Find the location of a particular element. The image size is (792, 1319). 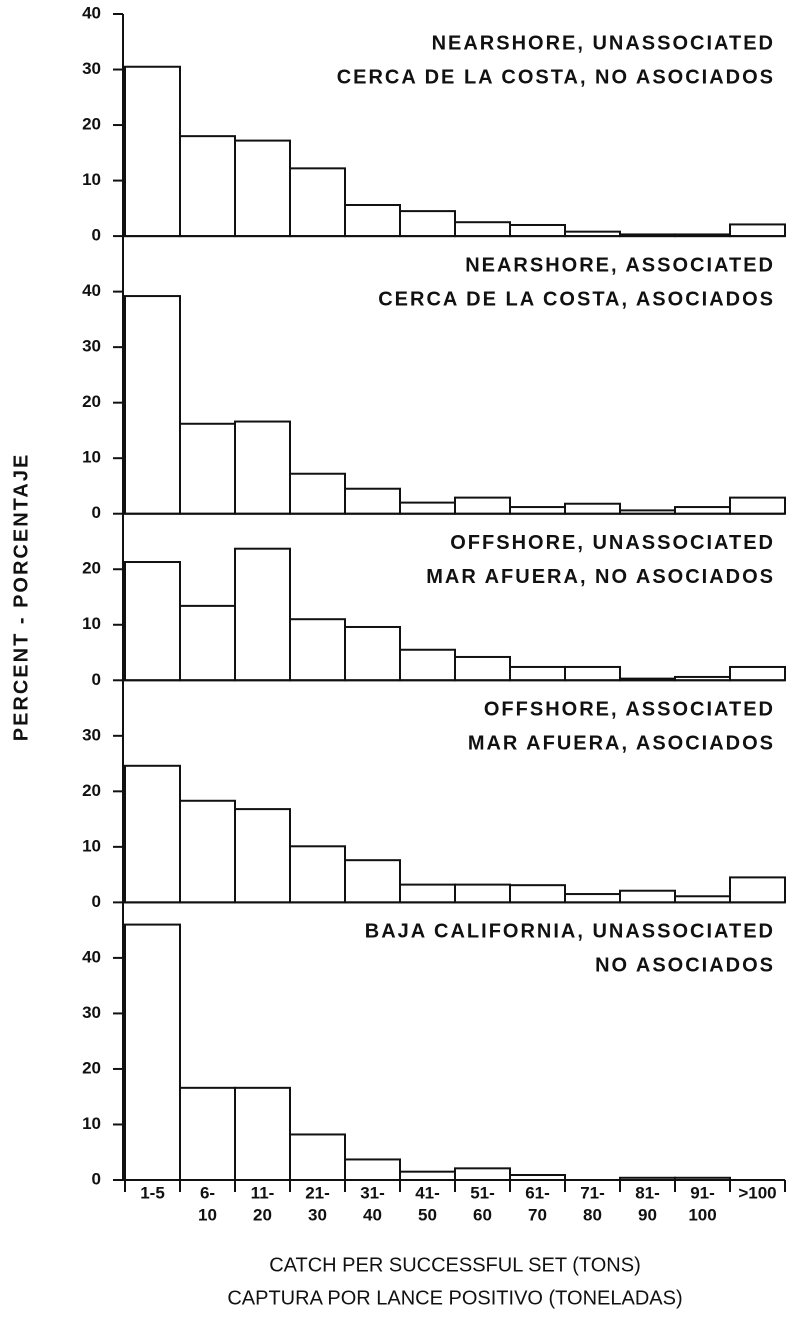

x-axis-label: CAPTURA POR LANCE POSITIVO (TONELADAS) is located at coordinates (454, 1298).